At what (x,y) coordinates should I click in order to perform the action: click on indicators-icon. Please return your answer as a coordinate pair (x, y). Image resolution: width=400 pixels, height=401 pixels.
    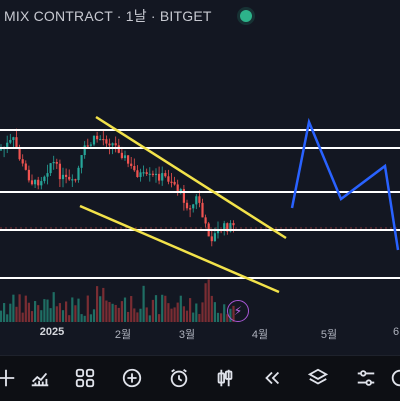
    Looking at the image, I should click on (40, 378).